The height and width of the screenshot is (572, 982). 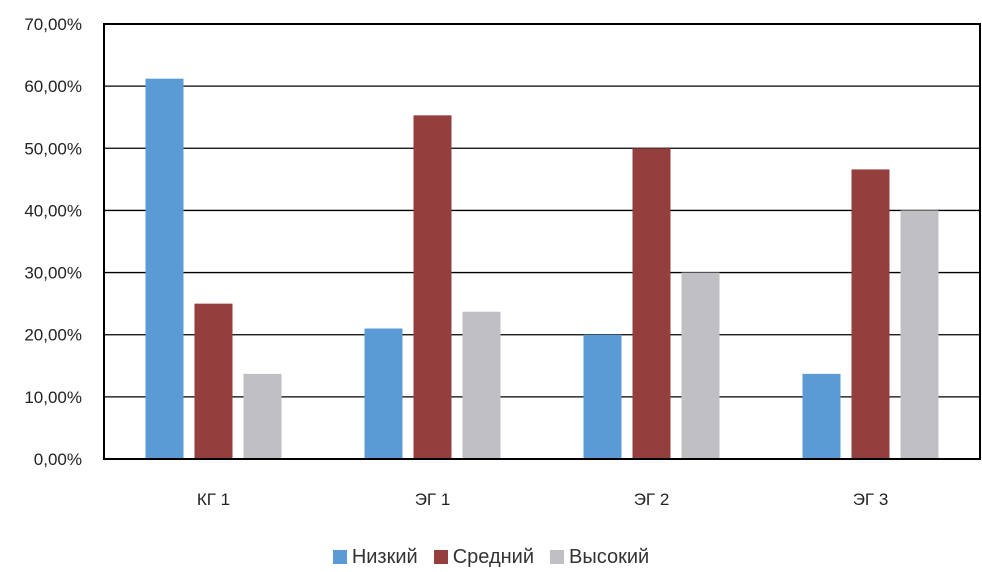 I want to click on y-tick-label: 60,00%, so click(x=53, y=86).